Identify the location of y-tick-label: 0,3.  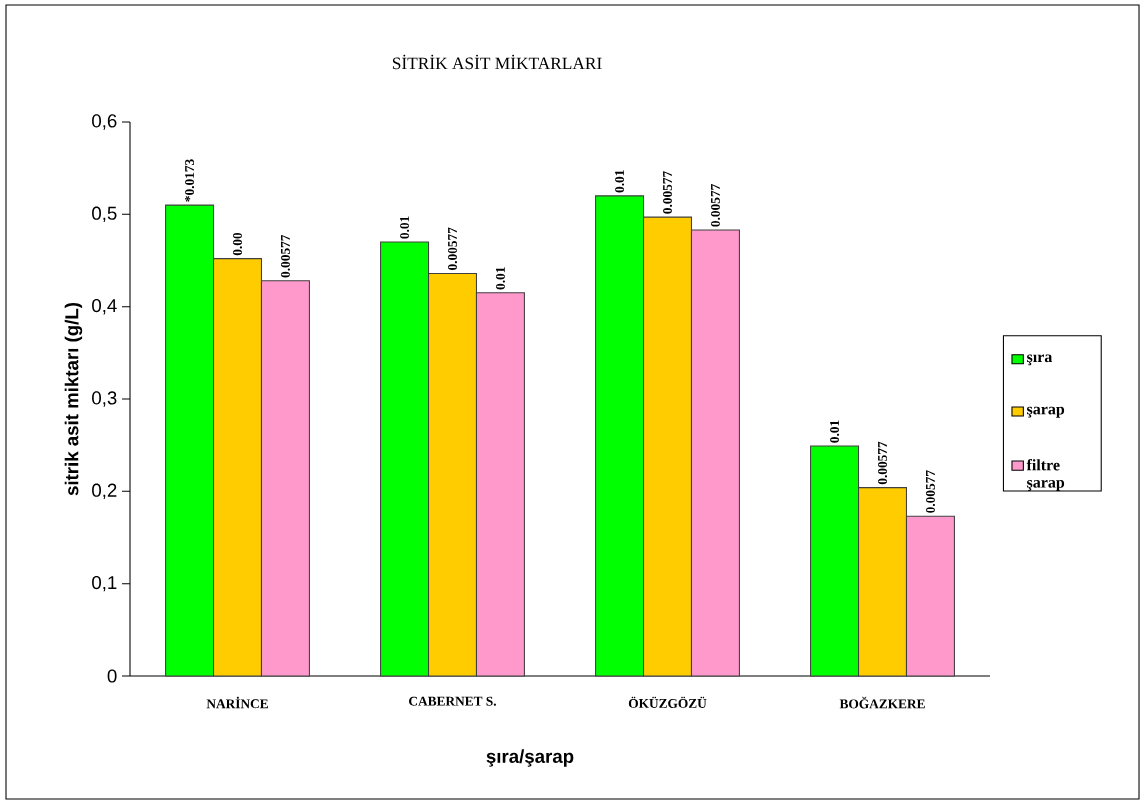
(104, 399).